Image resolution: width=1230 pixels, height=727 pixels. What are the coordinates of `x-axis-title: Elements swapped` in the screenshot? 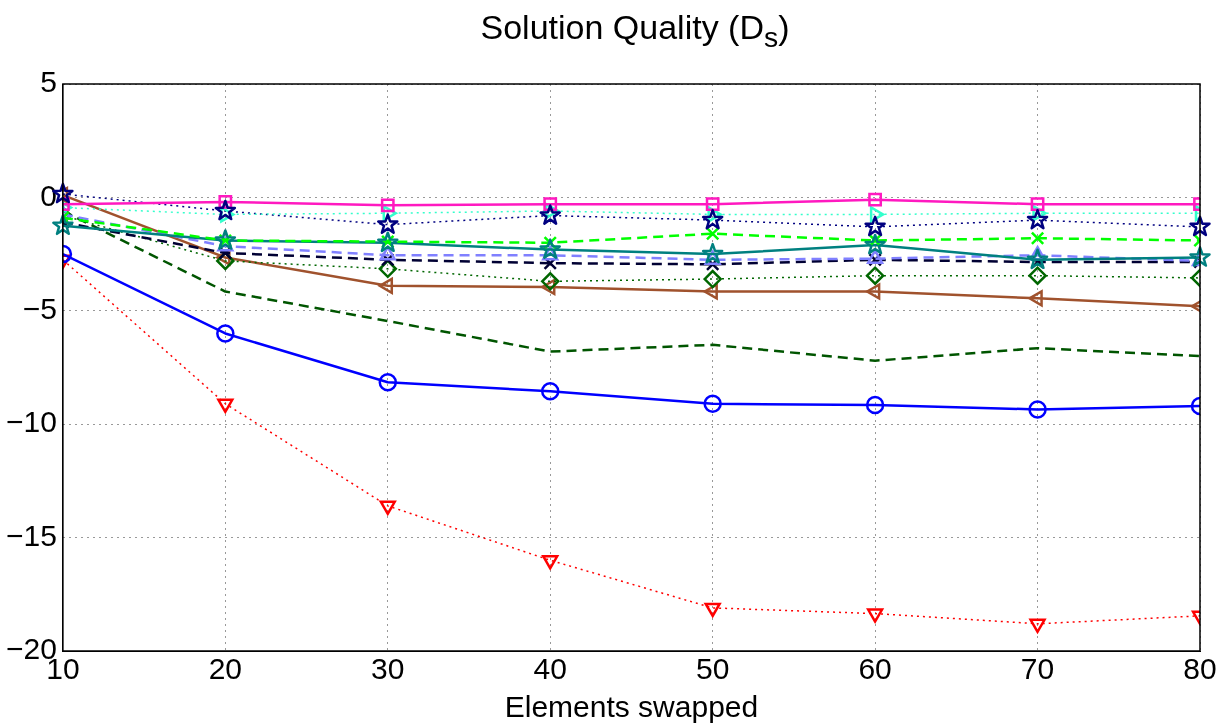 It's located at (631, 707).